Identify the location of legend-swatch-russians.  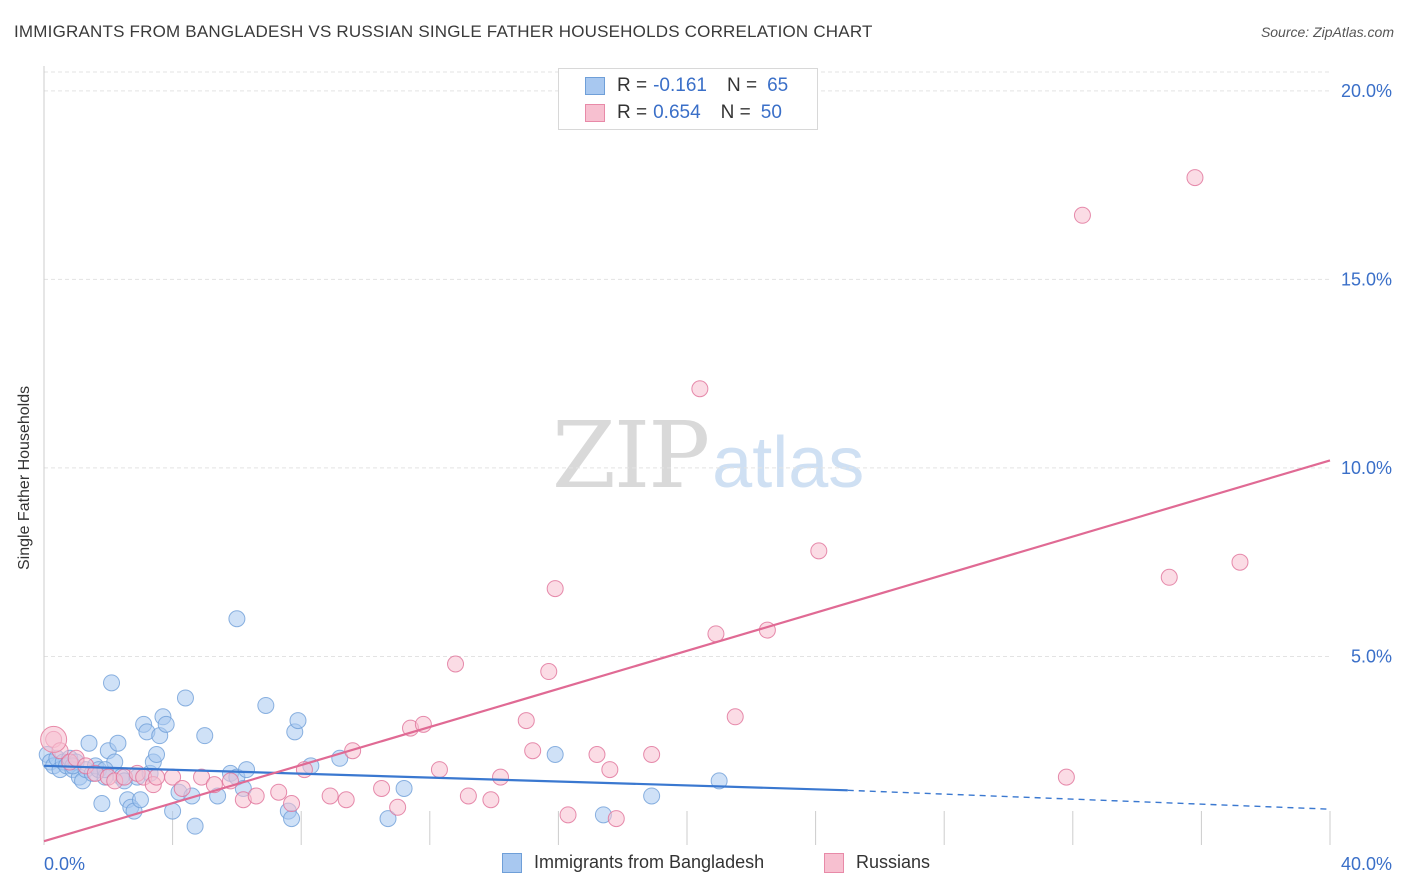
(834, 862).